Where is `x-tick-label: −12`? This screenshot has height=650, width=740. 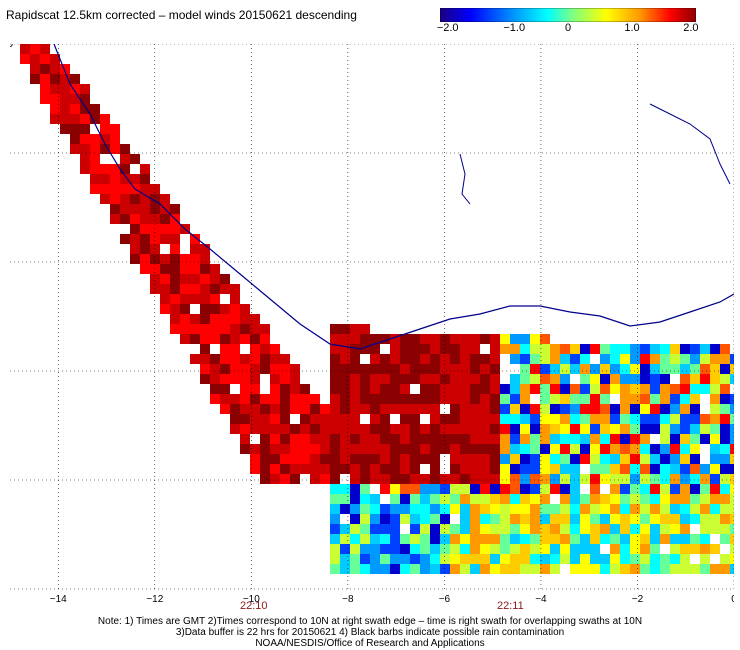
x-tick-label: −12 is located at coordinates (154, 599).